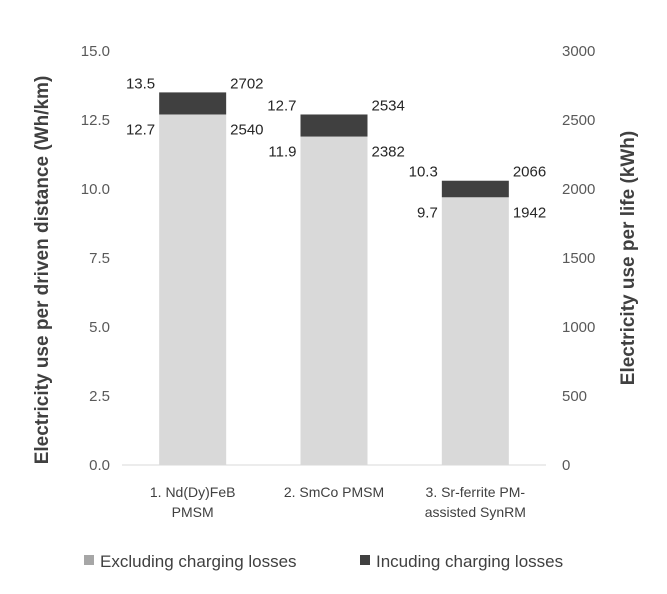 Image resolution: width=667 pixels, height=594 pixels. I want to click on y2-tick-label: 2000, so click(578, 189).